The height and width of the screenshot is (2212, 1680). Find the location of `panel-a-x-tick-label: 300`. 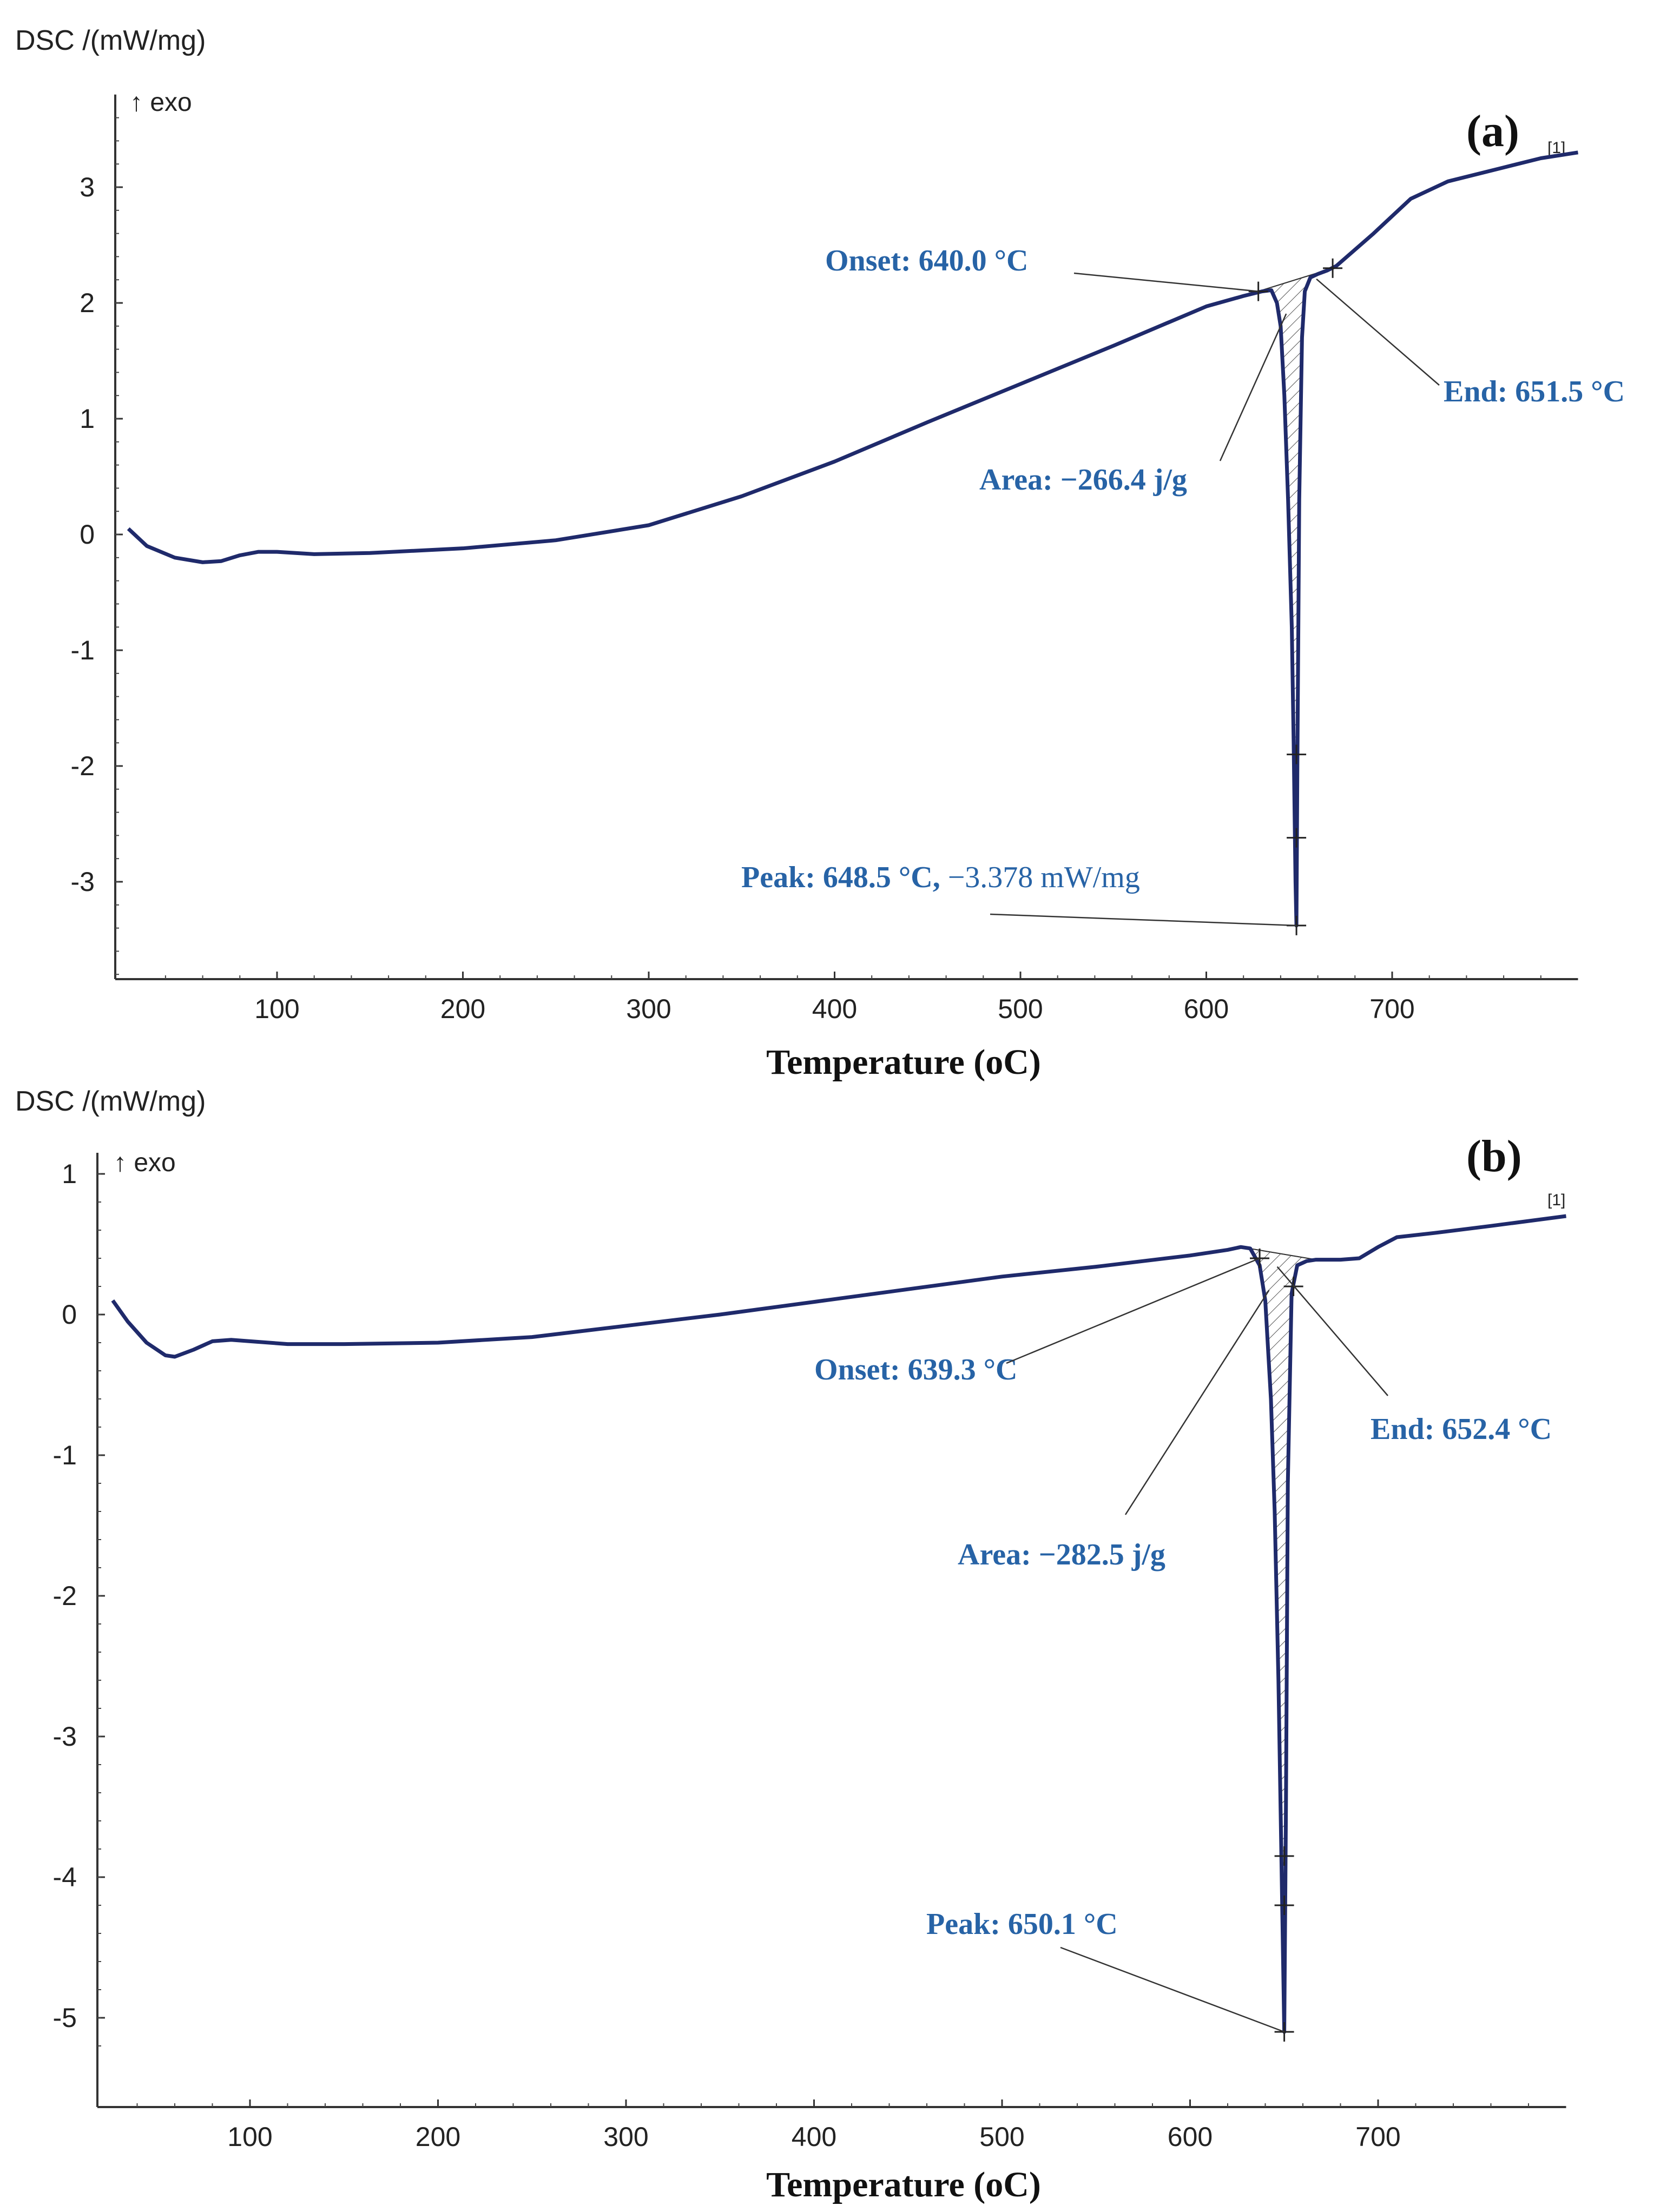

panel-a-x-tick-label: 300 is located at coordinates (648, 1009).